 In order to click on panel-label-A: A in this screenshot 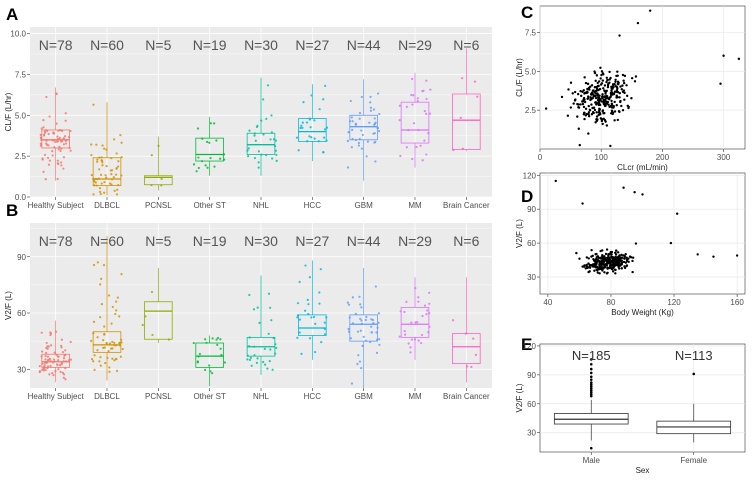, I will do `click(12, 14)`.